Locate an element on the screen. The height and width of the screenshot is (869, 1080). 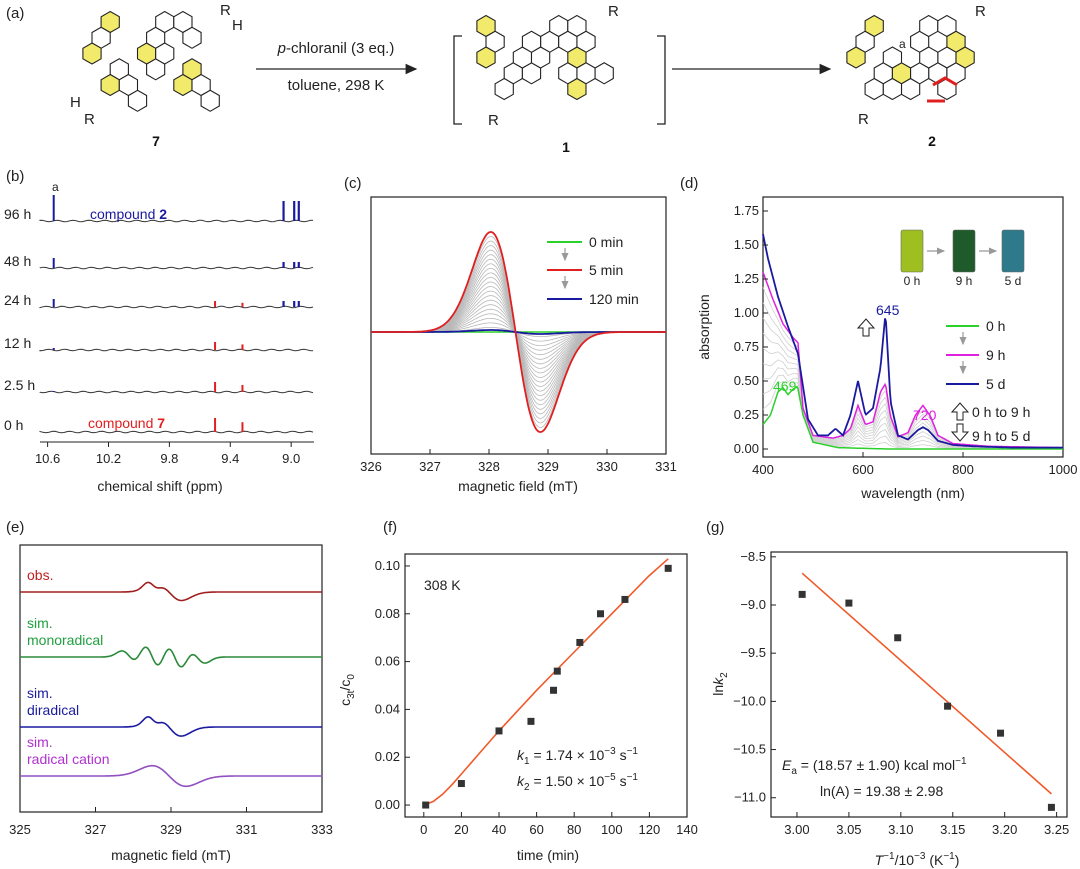
legend-label: 120 min is located at coordinates (614, 299).